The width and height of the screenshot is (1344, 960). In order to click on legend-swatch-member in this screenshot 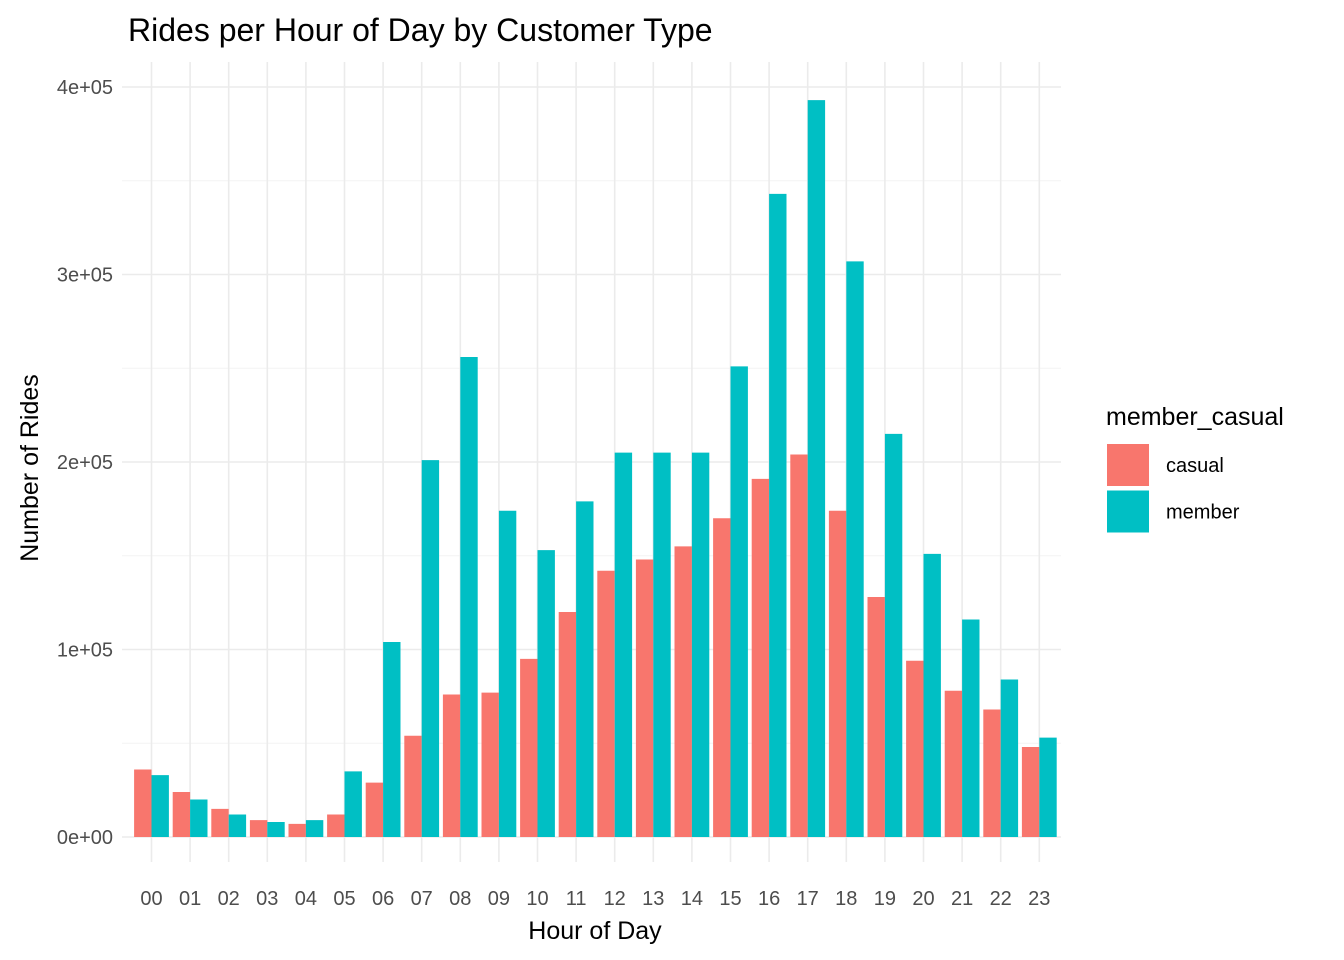, I will do `click(1128, 511)`.